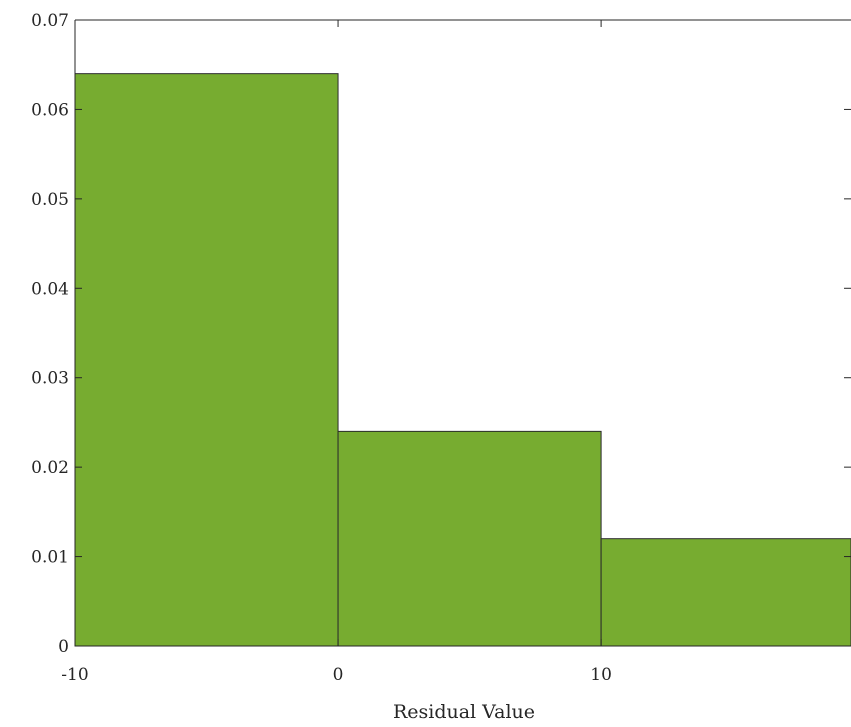  What do you see at coordinates (50, 468) in the screenshot?
I see `y-tick-label: 0.02` at bounding box center [50, 468].